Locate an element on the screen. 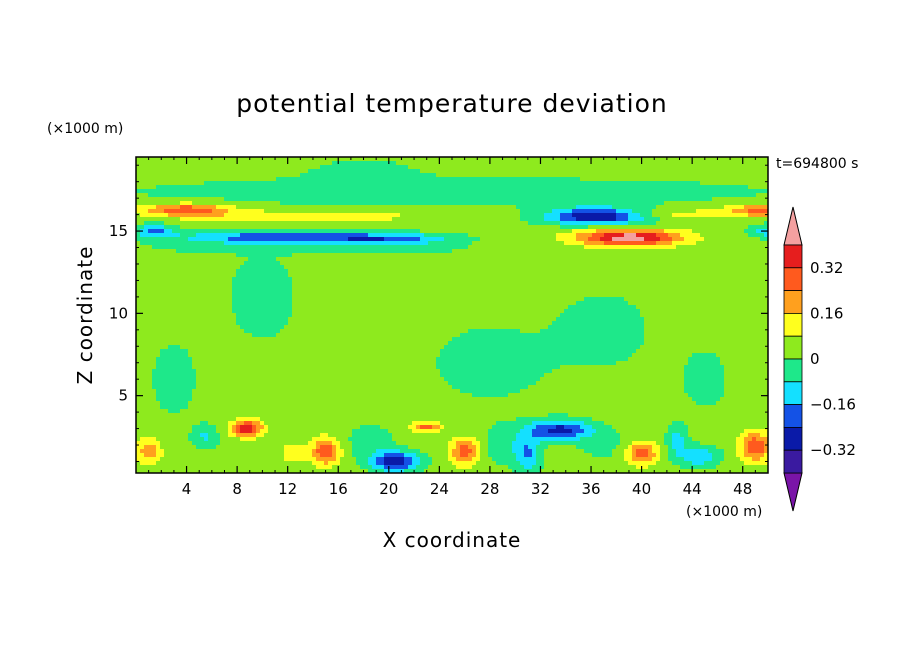 Image resolution: width=904 pixels, height=654 pixels. x-axis-title: X coordinate is located at coordinates (452, 540).